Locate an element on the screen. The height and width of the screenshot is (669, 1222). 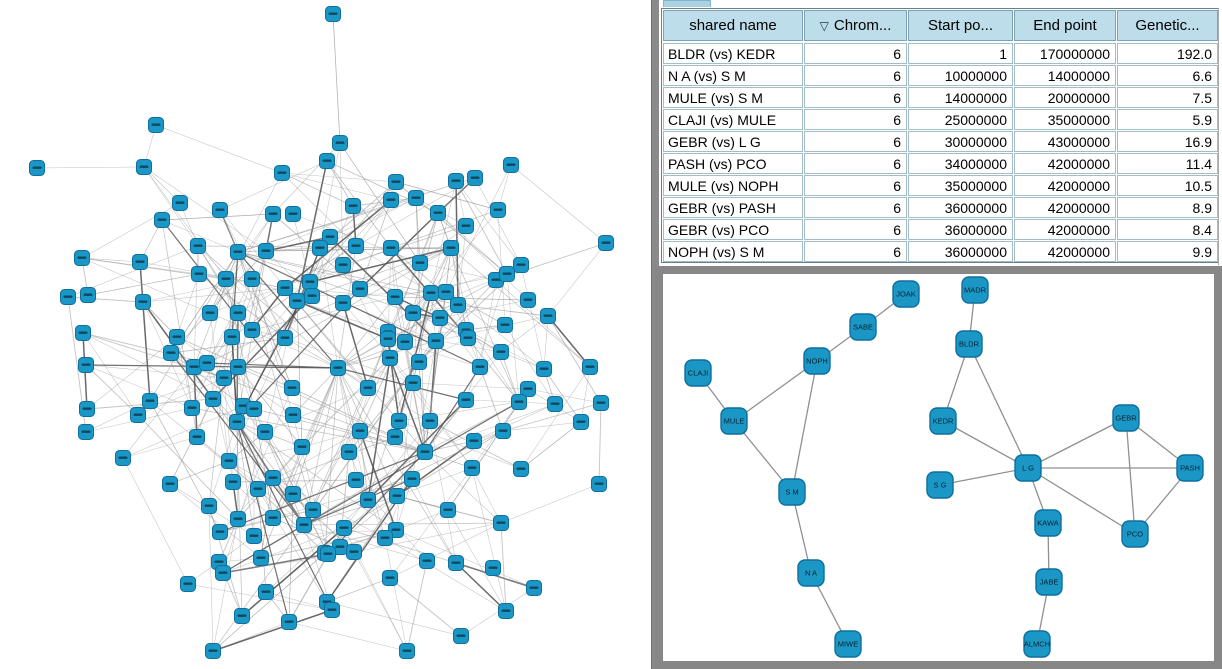
table-cell: 11.4 is located at coordinates (1167, 163).